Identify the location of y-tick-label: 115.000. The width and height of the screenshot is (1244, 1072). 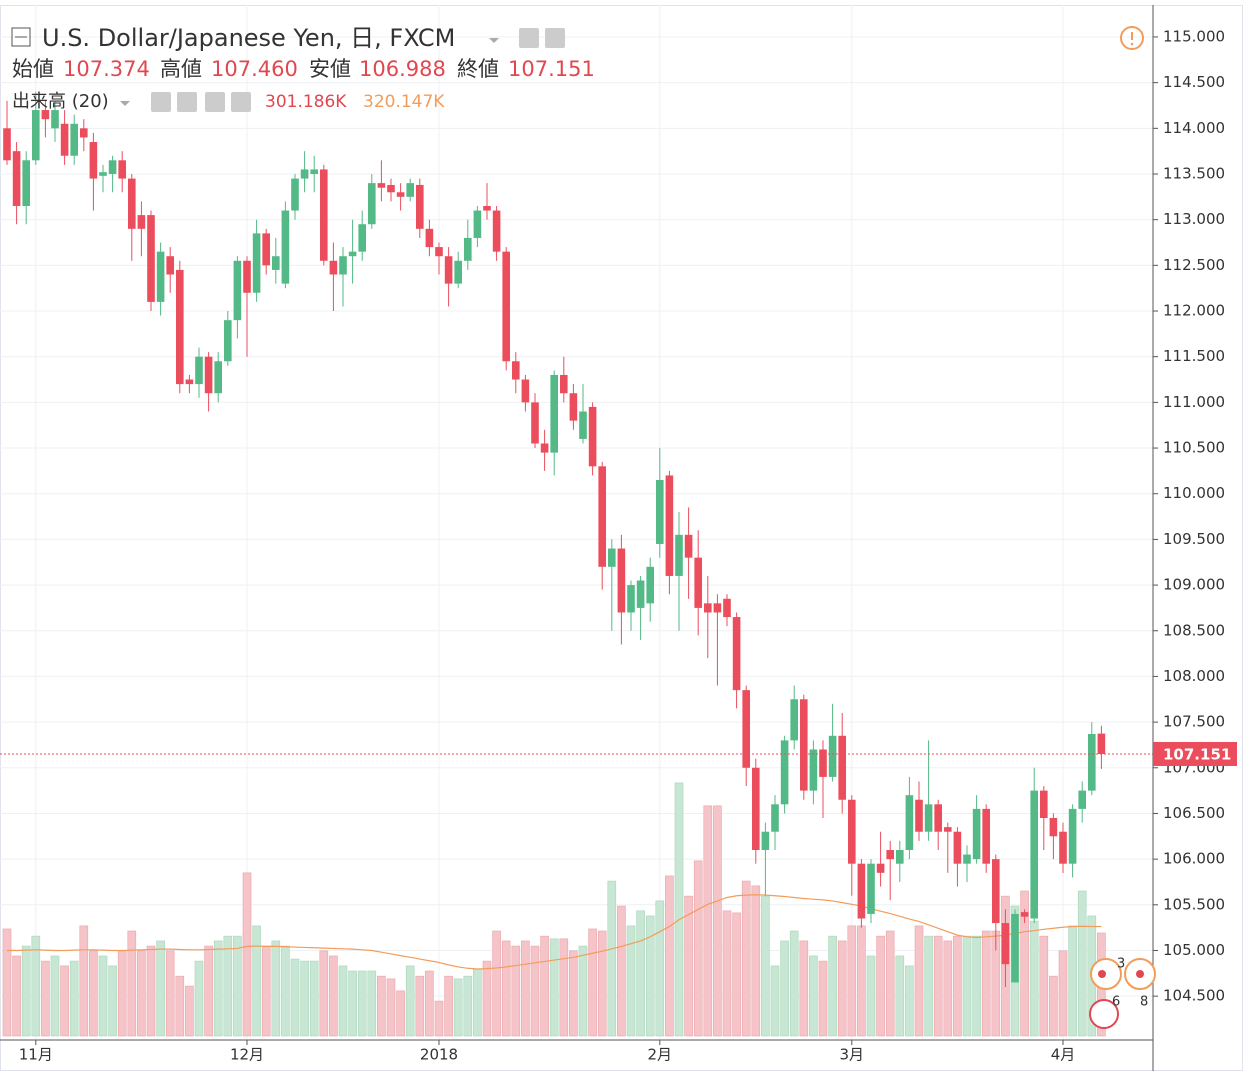
(1194, 36).